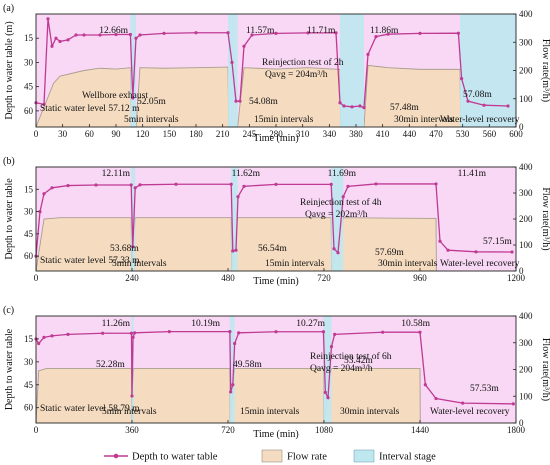  What do you see at coordinates (436, 134) in the screenshot?
I see `x-tick-label: 470` at bounding box center [436, 134].